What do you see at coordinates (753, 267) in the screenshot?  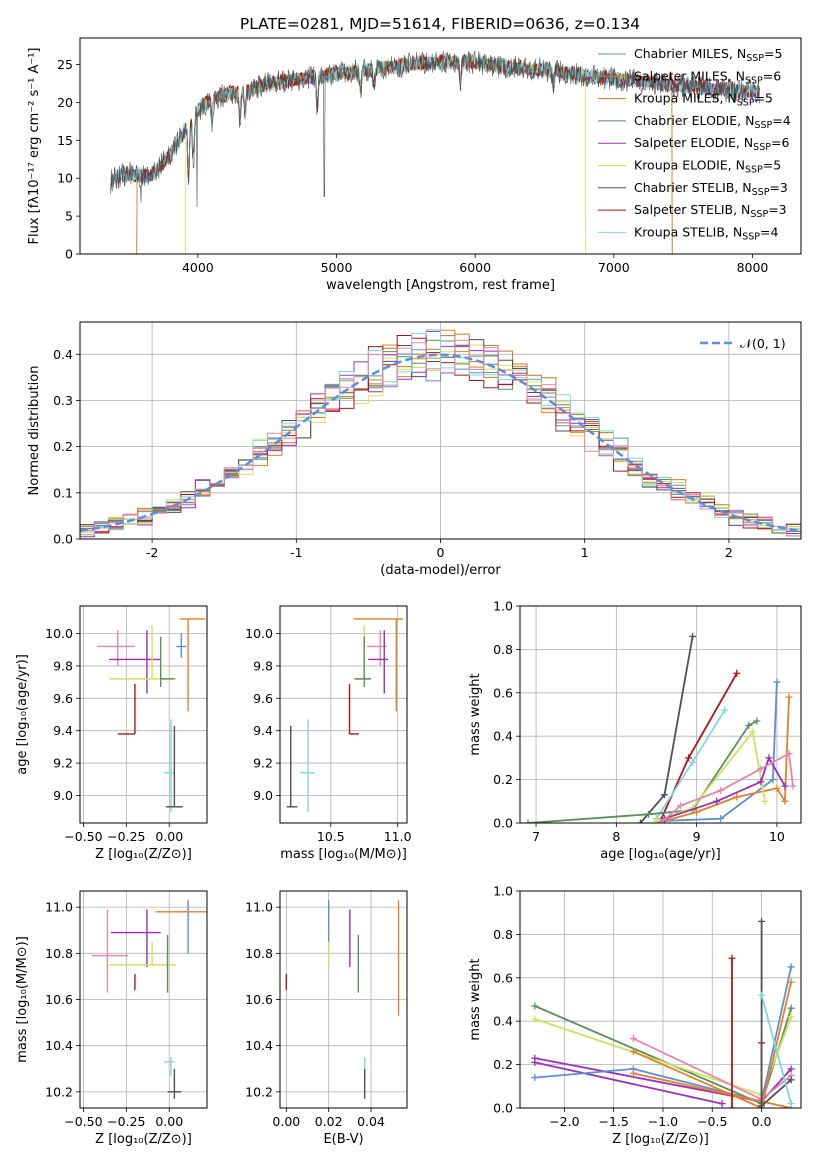 I see `x-tick-label: 8000` at bounding box center [753, 267].